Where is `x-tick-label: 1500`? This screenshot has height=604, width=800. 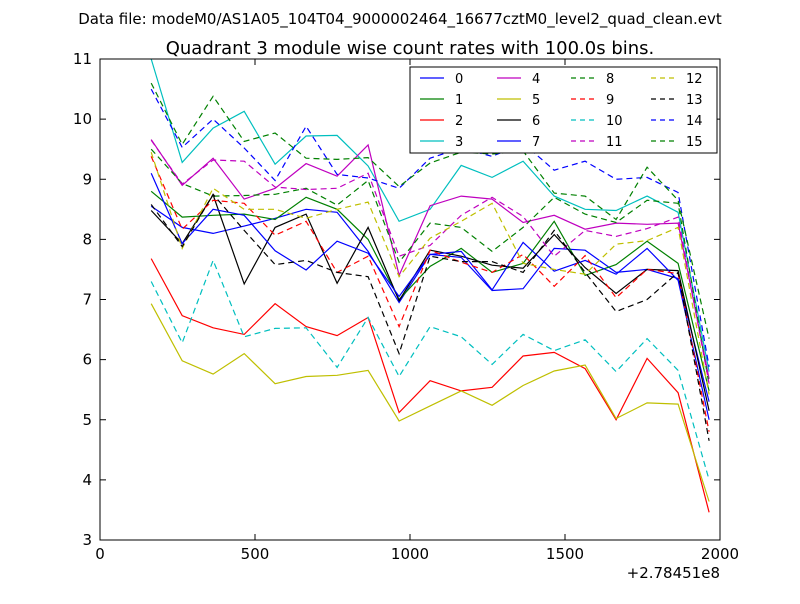
x-tick-label: 1500 is located at coordinates (565, 554).